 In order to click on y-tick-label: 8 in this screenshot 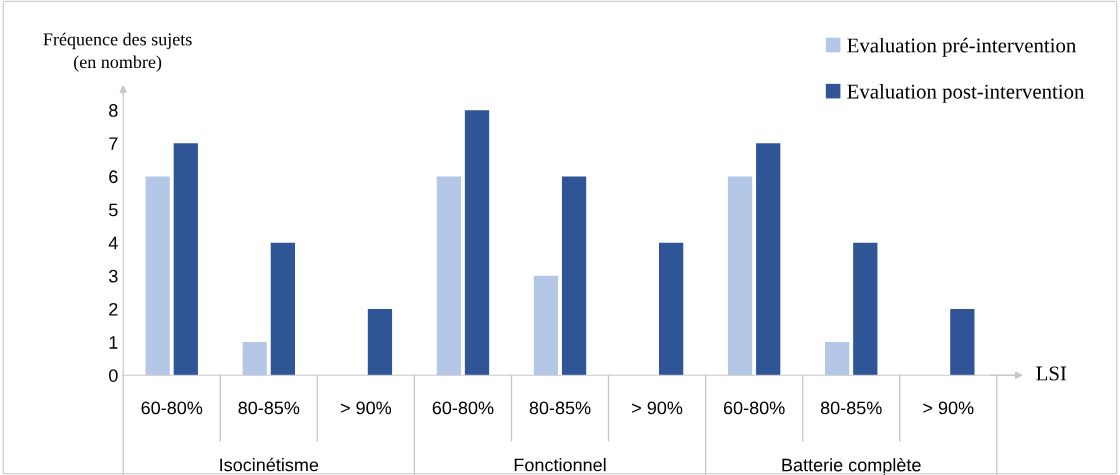, I will do `click(113, 110)`.